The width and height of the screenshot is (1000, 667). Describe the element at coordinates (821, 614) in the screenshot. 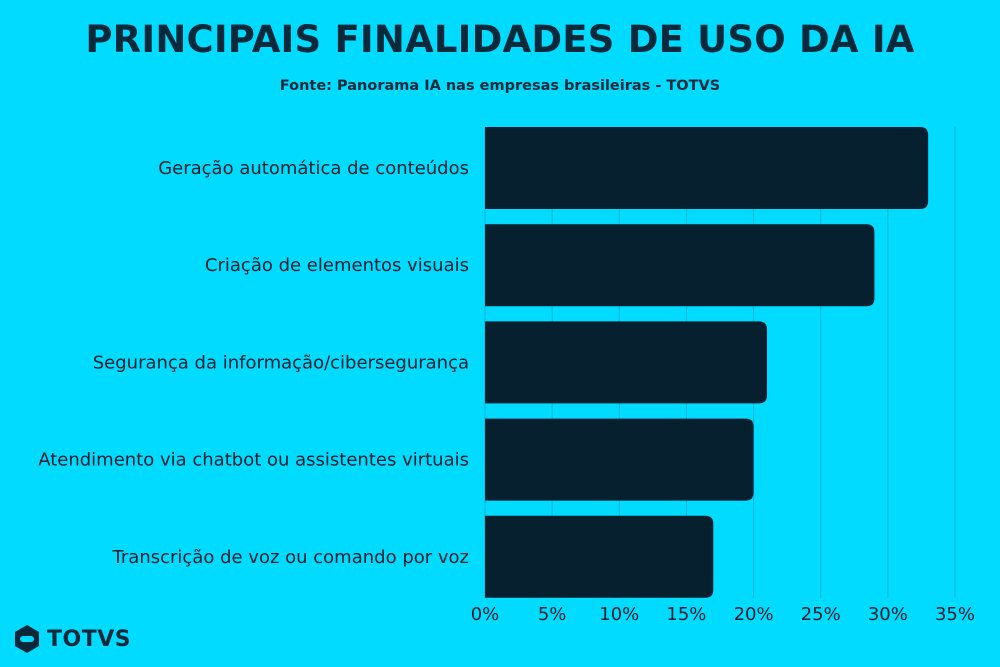

I see `x-tick-label: 25%` at that location.